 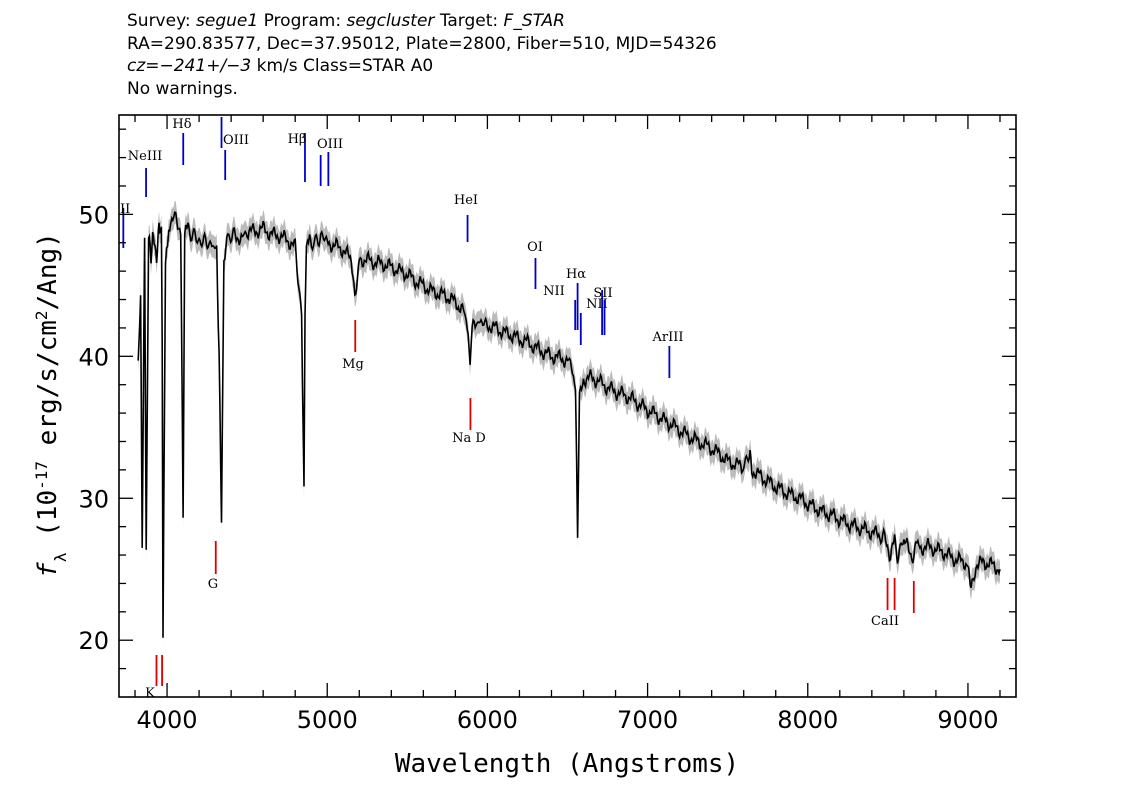 What do you see at coordinates (145, 156) in the screenshot?
I see `emission-line-label: NeIII` at bounding box center [145, 156].